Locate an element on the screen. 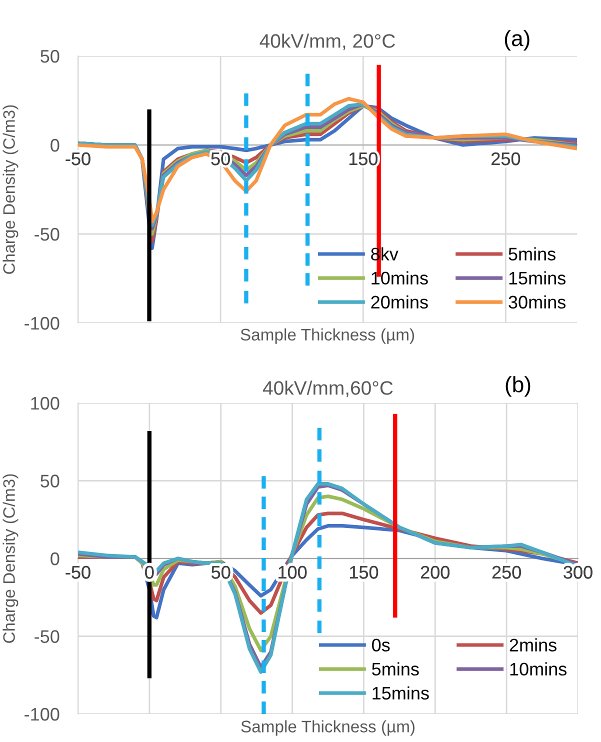 The width and height of the screenshot is (601, 742). y-tick-label: 100 is located at coordinates (45, 403).